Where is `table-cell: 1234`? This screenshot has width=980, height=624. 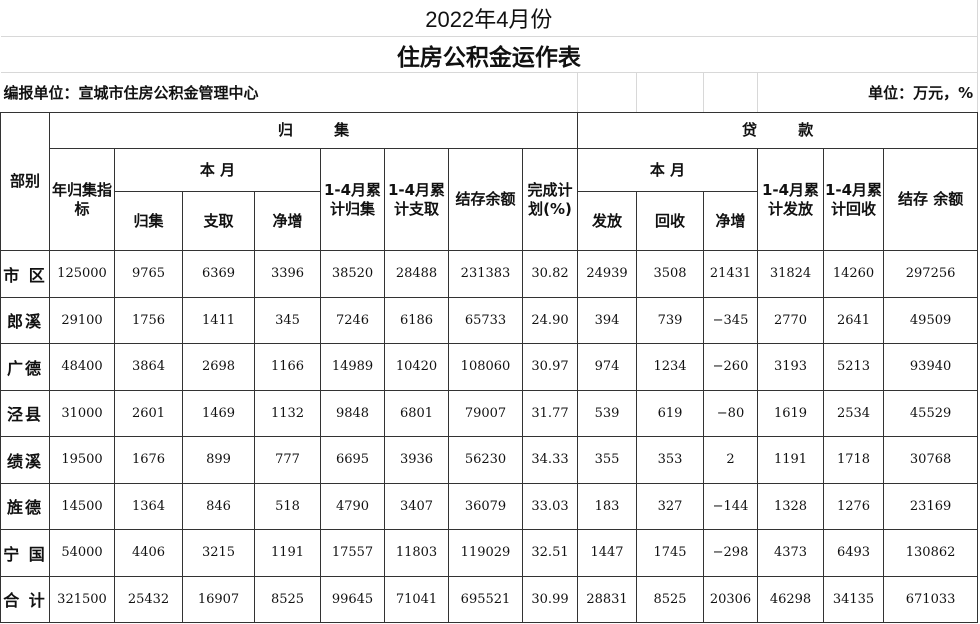 table-cell: 1234 is located at coordinates (670, 367).